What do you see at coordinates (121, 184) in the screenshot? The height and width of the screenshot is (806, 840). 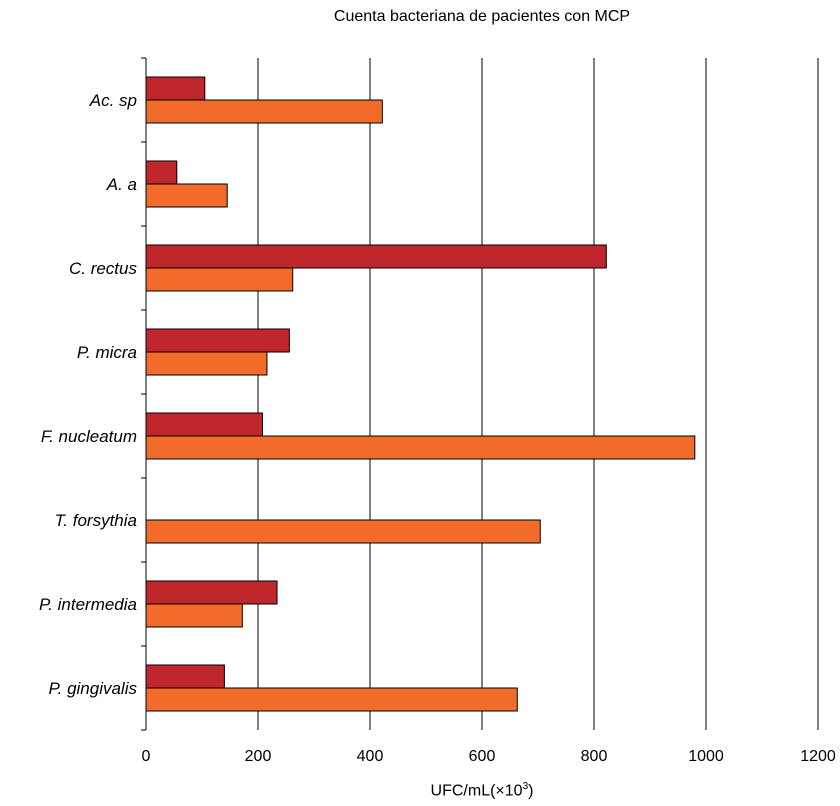 I see `y-category-label: A. a` at bounding box center [121, 184].